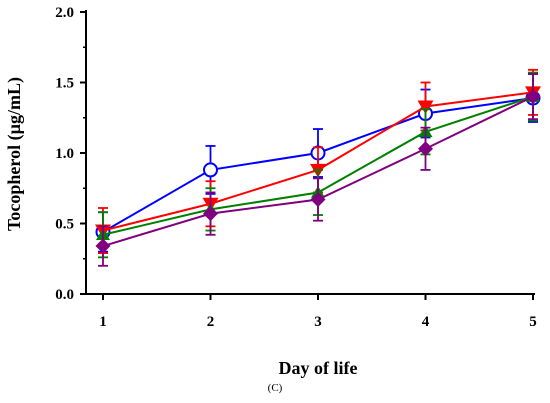  What do you see at coordinates (64, 295) in the screenshot?
I see `y-tick-label: 0.0` at bounding box center [64, 295].